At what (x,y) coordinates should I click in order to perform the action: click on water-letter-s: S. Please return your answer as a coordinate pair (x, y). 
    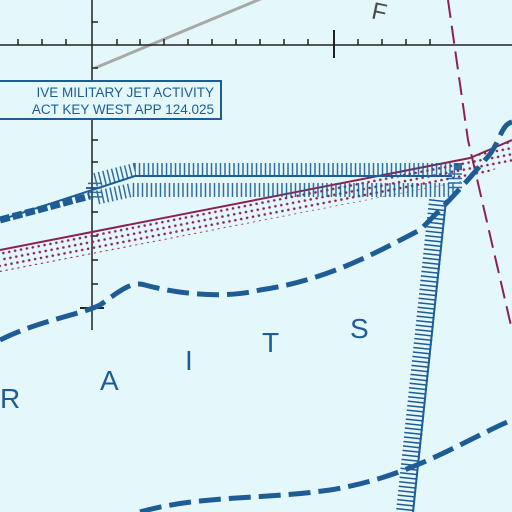
    Looking at the image, I should click on (359, 328).